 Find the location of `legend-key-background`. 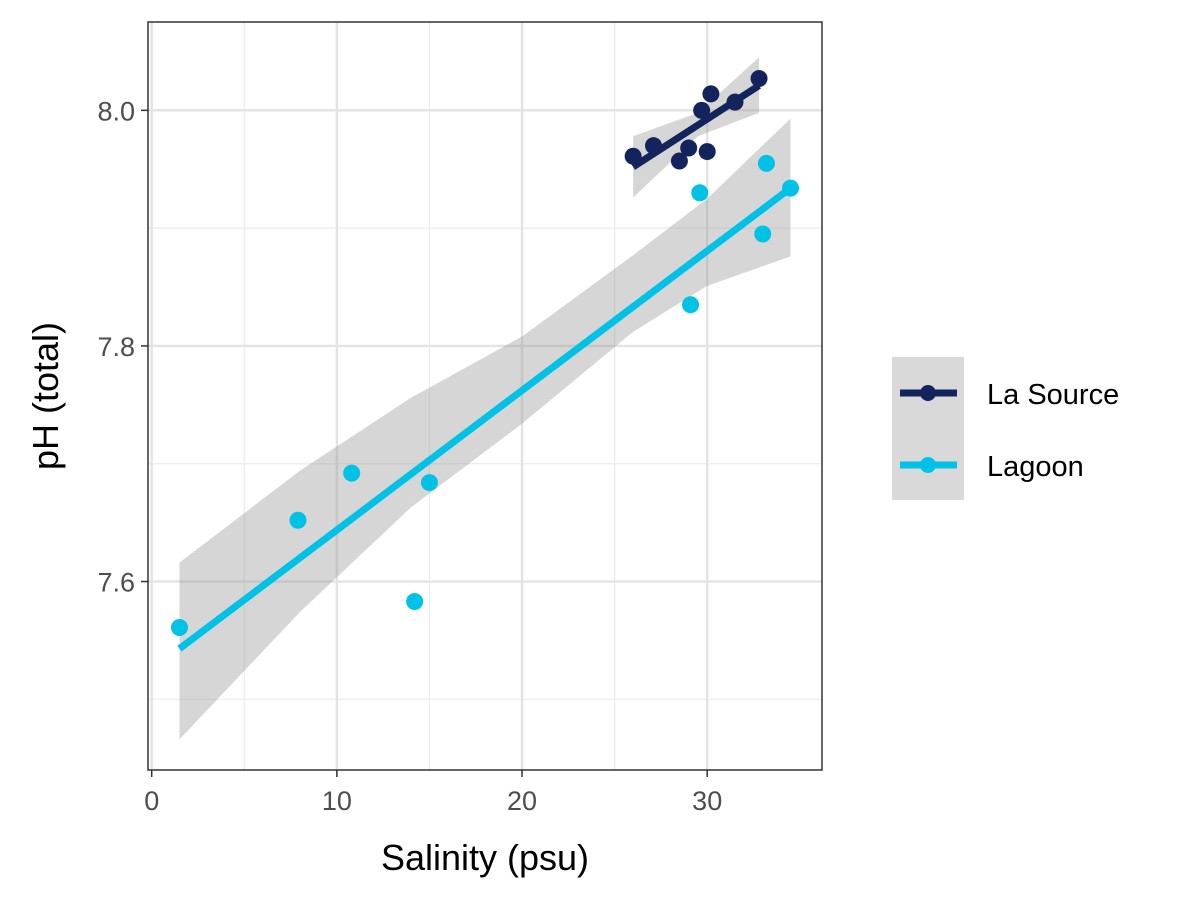

legend-key-background is located at coordinates (928, 428).